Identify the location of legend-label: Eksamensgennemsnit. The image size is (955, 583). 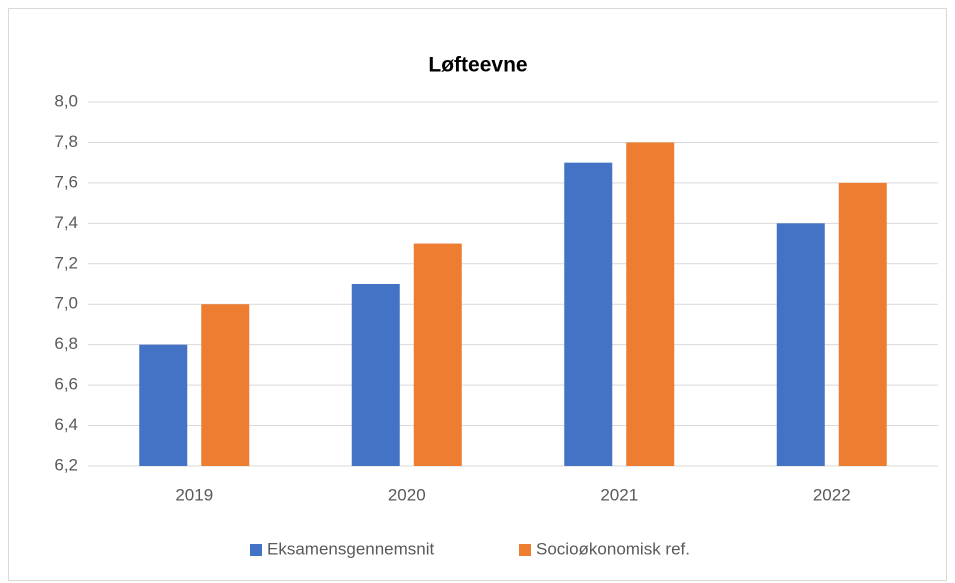
(351, 548).